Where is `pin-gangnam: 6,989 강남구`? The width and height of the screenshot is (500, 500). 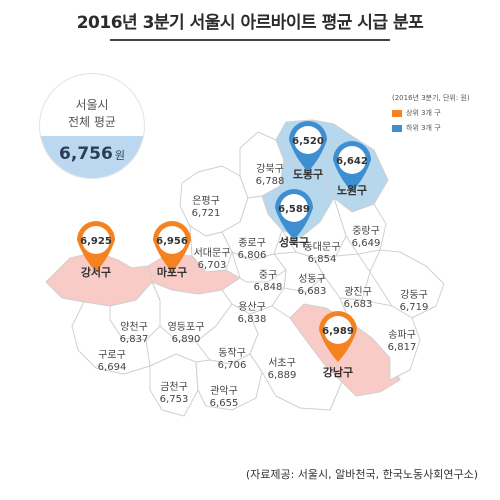 pin-gangnam: 6,989 강남구 is located at coordinates (338, 345).